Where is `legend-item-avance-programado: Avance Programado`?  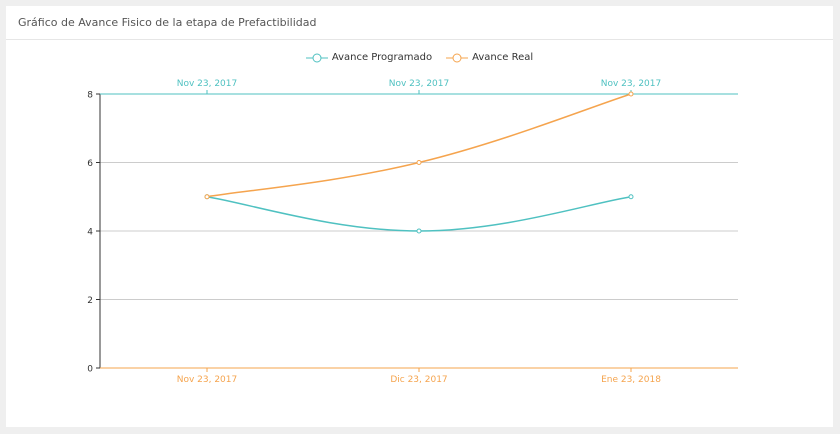
legend-item-avance-programado: Avance Programado is located at coordinates (369, 57).